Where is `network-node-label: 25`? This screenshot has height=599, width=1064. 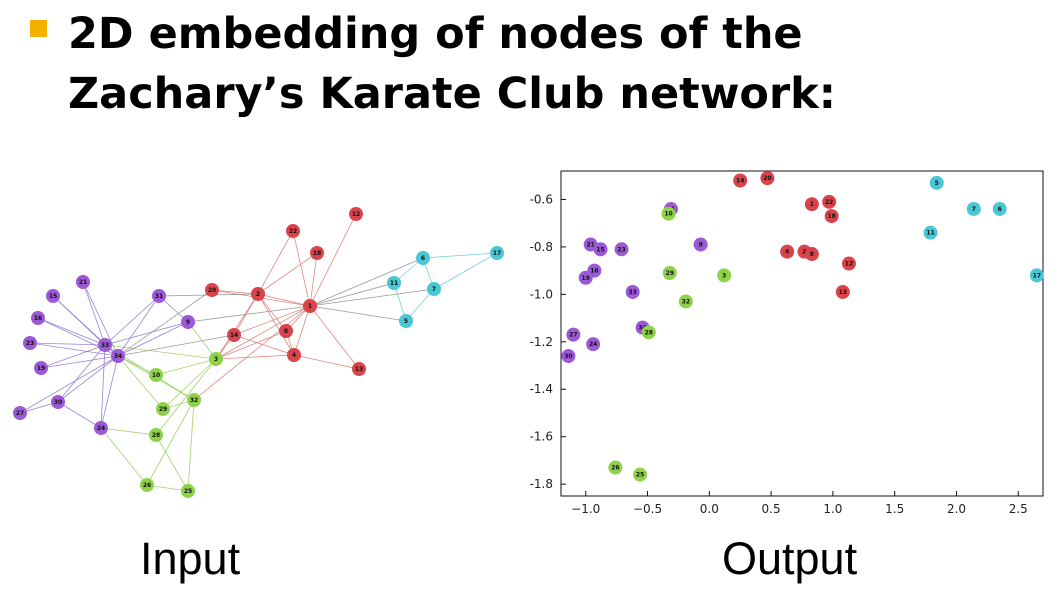 network-node-label: 25 is located at coordinates (188, 491).